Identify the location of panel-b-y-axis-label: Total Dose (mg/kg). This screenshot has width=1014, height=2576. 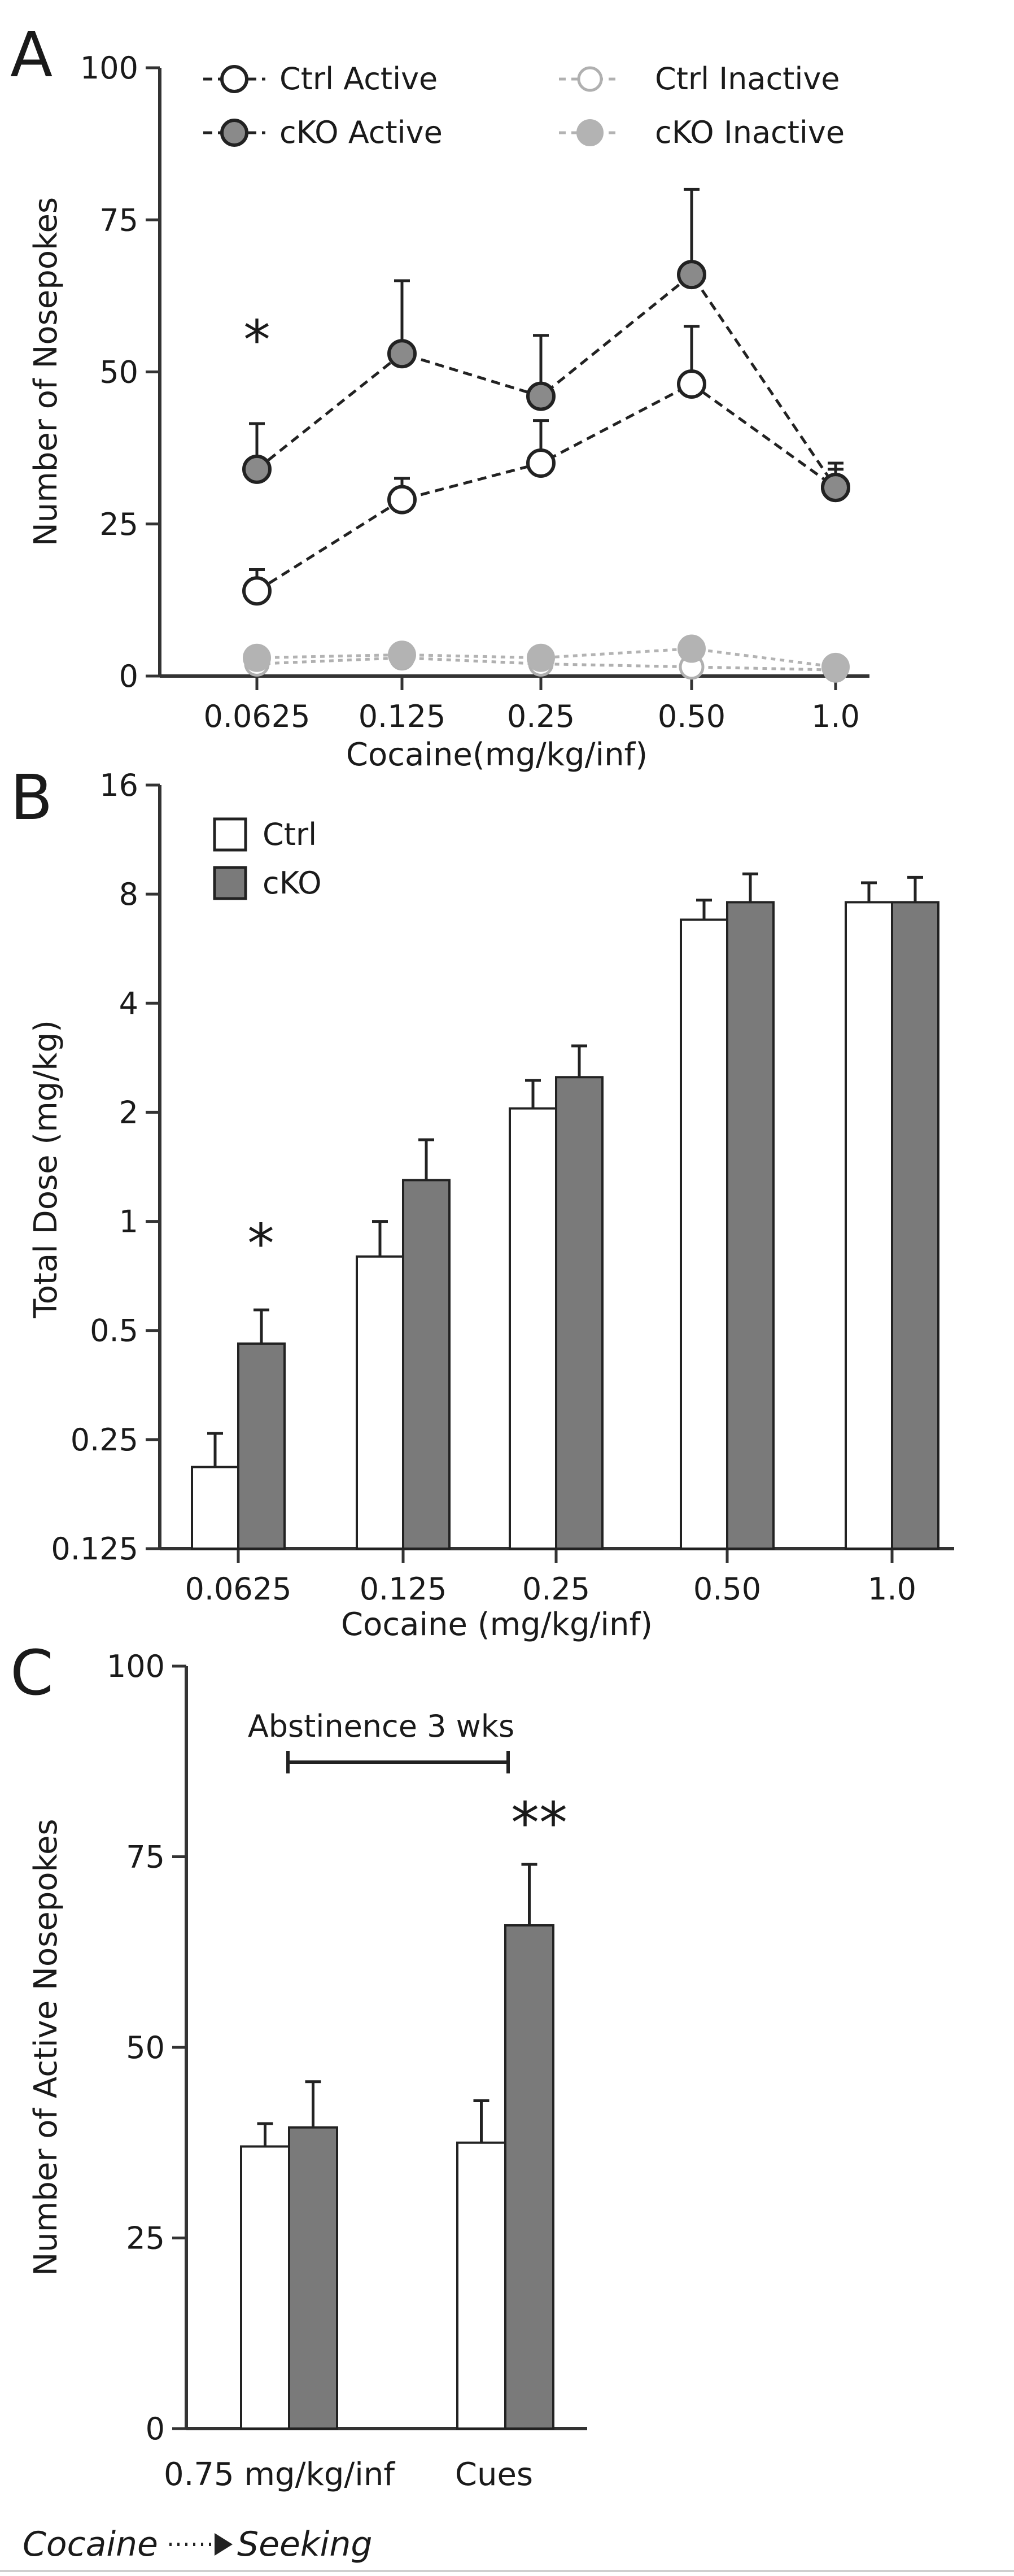
(46, 1169).